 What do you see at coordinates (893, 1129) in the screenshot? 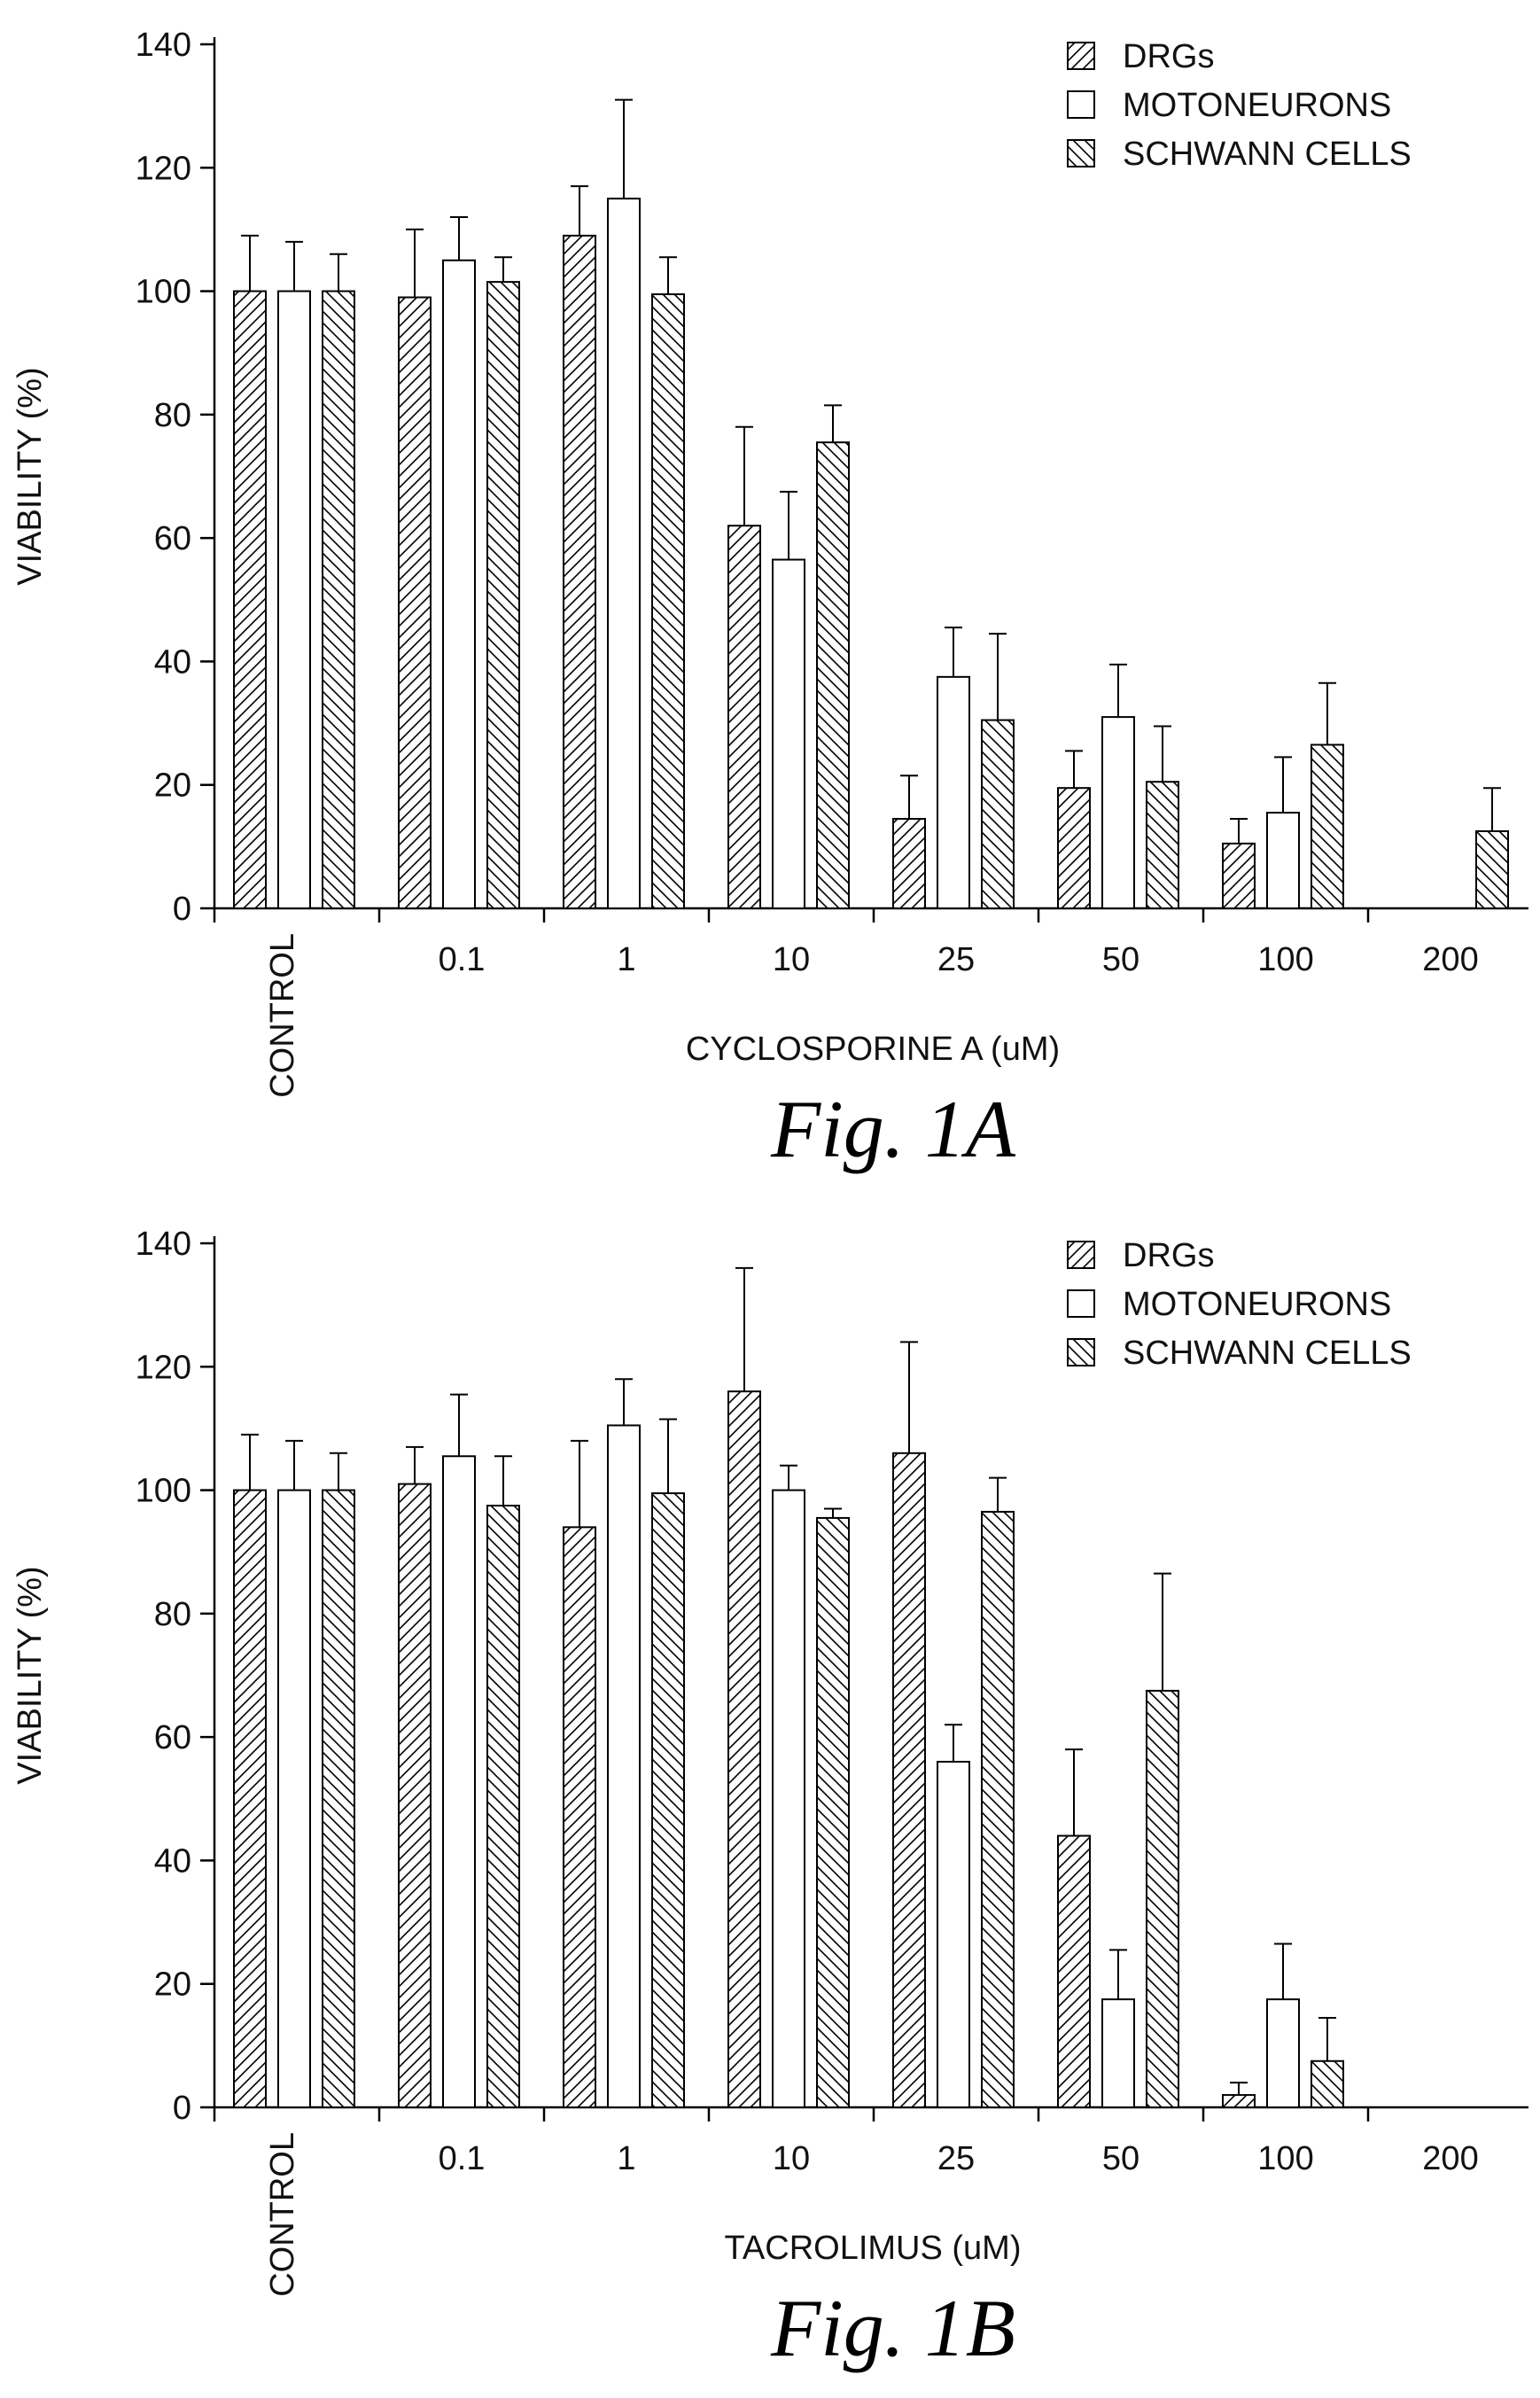
I see `figure-caption: Fig. 1A` at bounding box center [893, 1129].